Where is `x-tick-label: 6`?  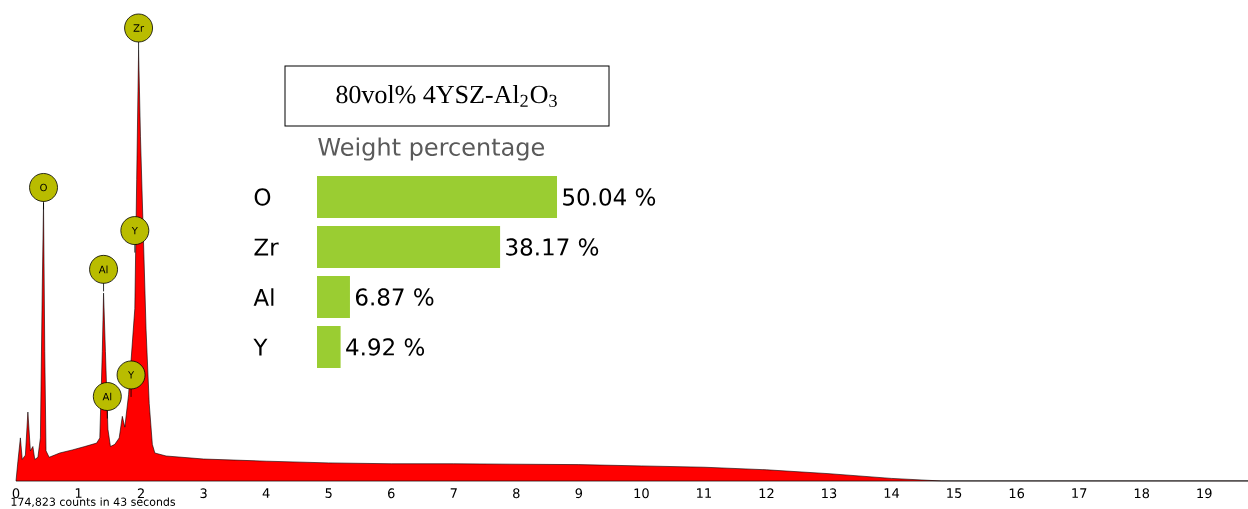 x-tick-label: 6 is located at coordinates (391, 493).